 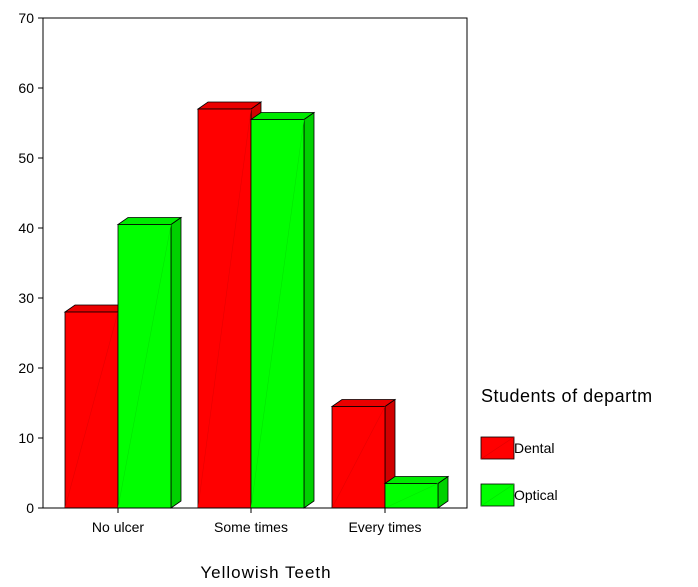 What do you see at coordinates (519, 471) in the screenshot?
I see `legend-items: Dental Optical` at bounding box center [519, 471].